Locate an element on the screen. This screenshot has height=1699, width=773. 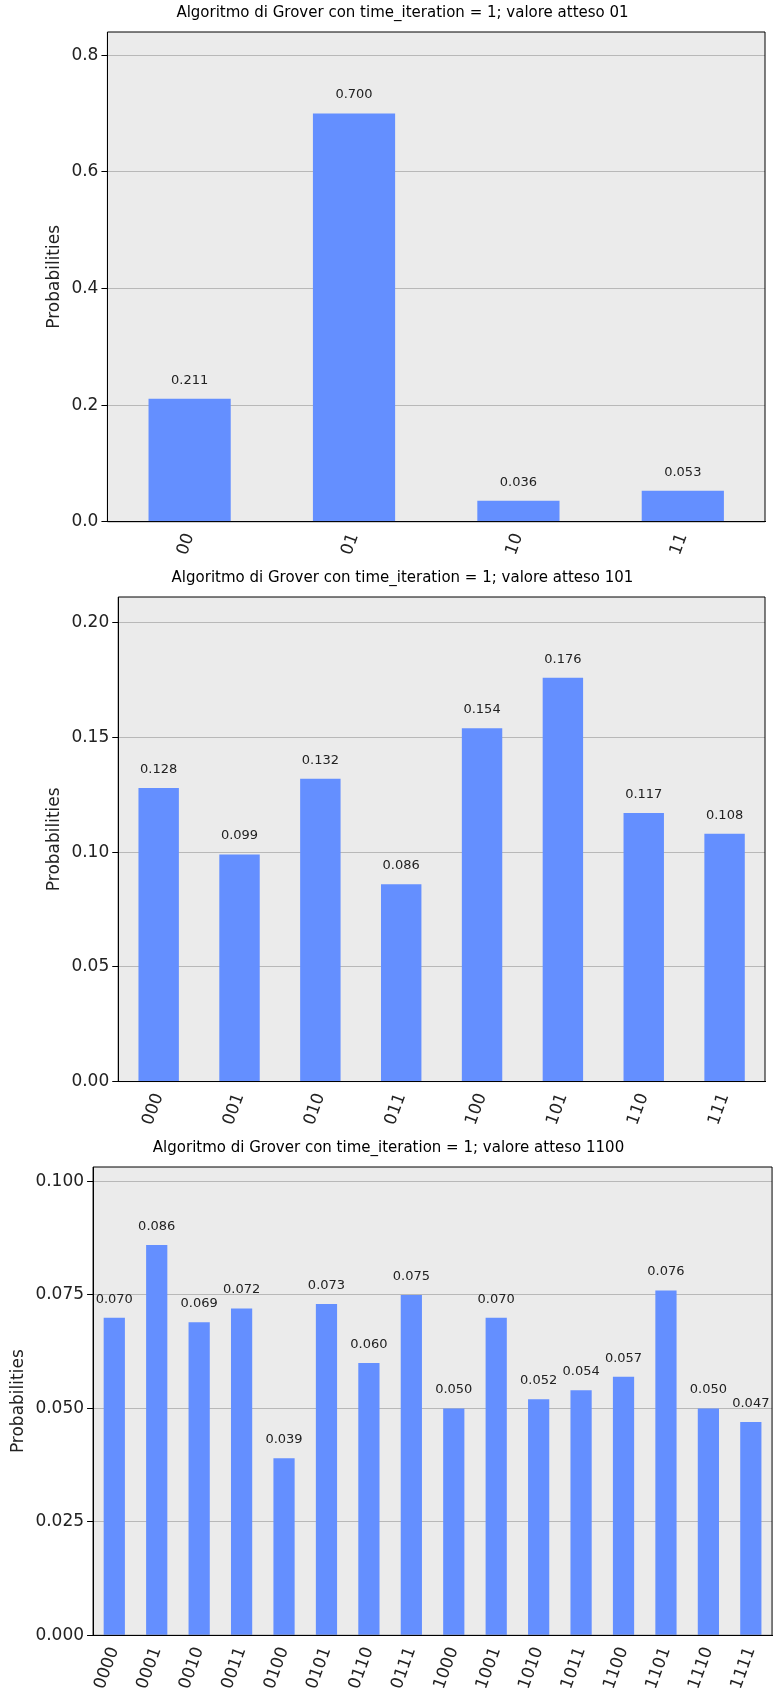
y-tick-label: 0.10 is located at coordinates (90, 850).